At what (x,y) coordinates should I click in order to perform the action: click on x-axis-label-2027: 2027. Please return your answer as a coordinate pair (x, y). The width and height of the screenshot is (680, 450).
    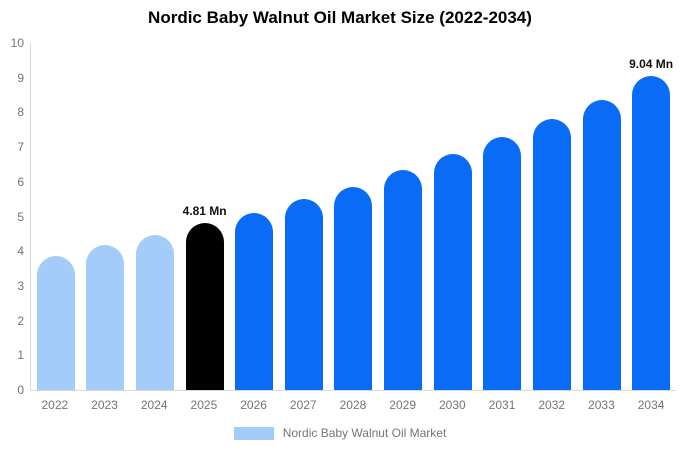
    Looking at the image, I should click on (303, 405).